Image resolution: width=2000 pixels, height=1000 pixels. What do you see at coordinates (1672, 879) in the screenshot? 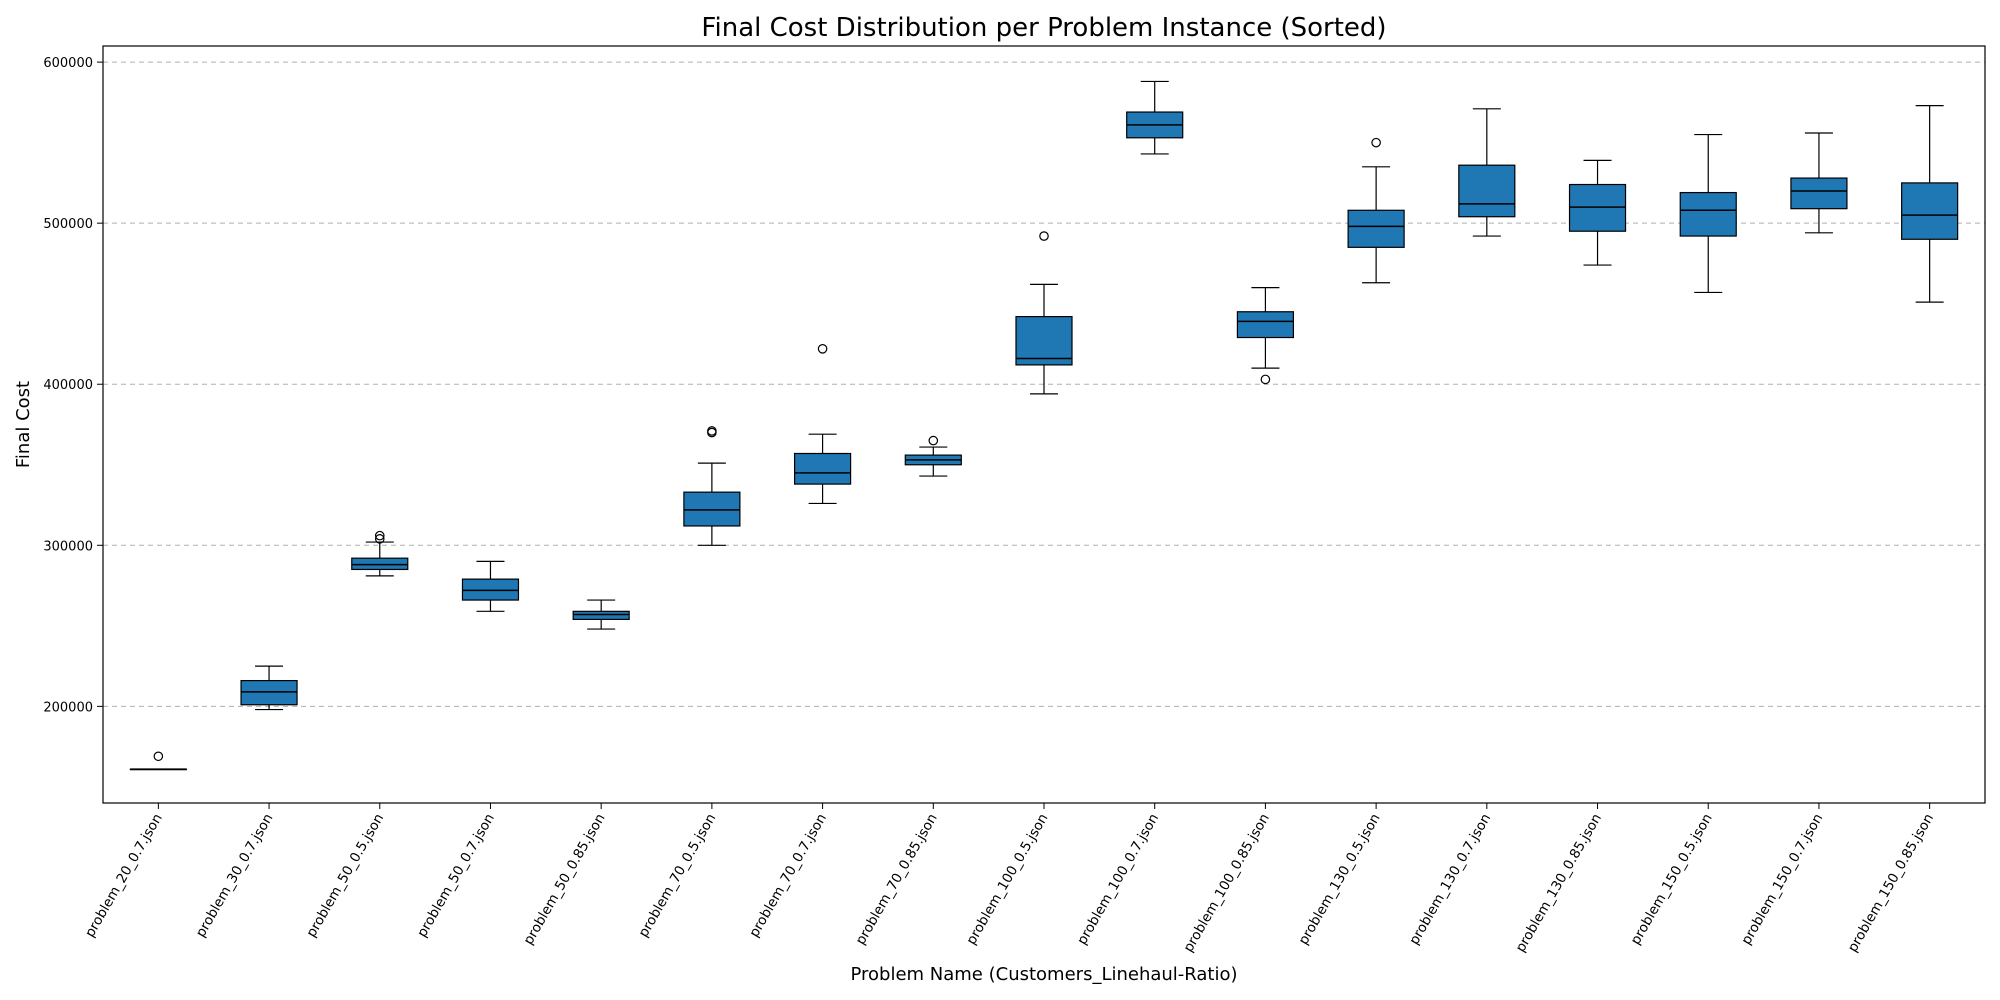
I see `x-tick-label: problem_150_0.5.json` at bounding box center [1672, 879].